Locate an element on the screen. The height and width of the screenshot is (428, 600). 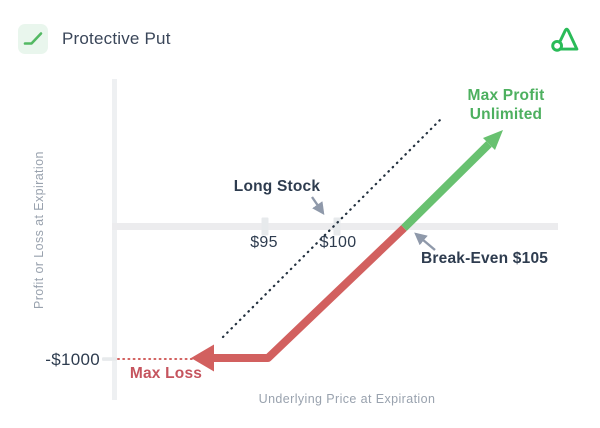
payoff-shape-icon-glyph is located at coordinates (33, 38).